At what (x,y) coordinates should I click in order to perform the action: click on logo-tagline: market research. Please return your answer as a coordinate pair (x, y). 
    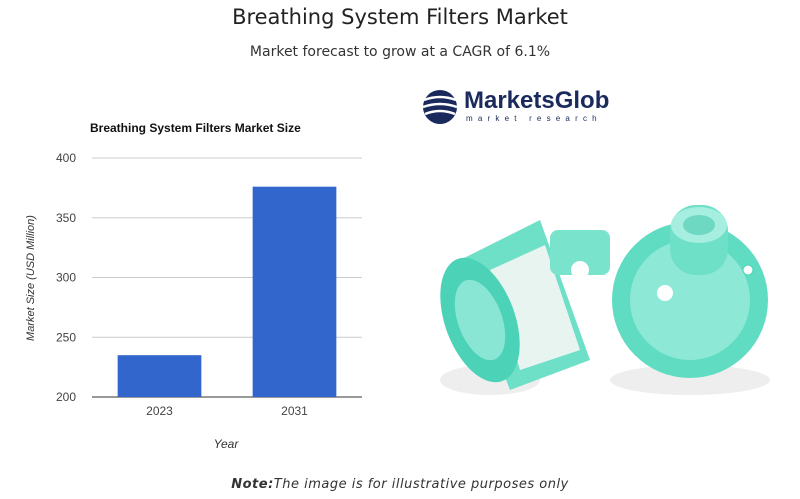
    Looking at the image, I should click on (534, 118).